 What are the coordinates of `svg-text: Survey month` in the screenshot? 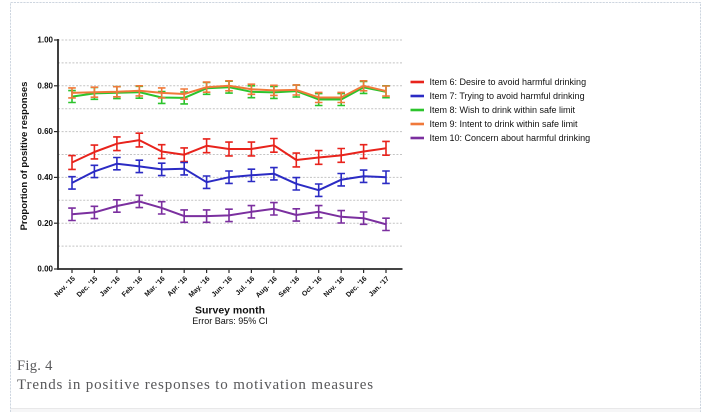 It's located at (230, 311).